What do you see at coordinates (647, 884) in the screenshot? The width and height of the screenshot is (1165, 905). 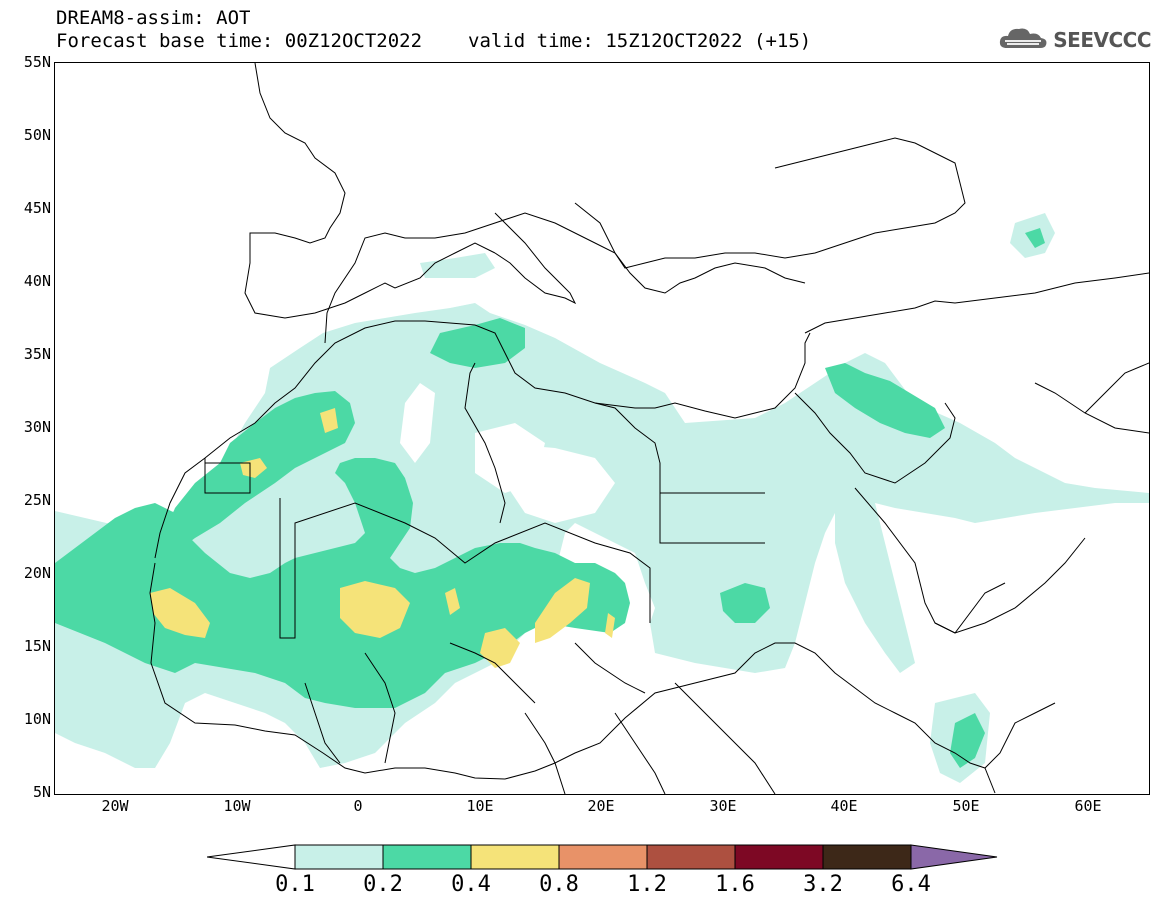 I see `colorbar-label: 1.2` at bounding box center [647, 884].